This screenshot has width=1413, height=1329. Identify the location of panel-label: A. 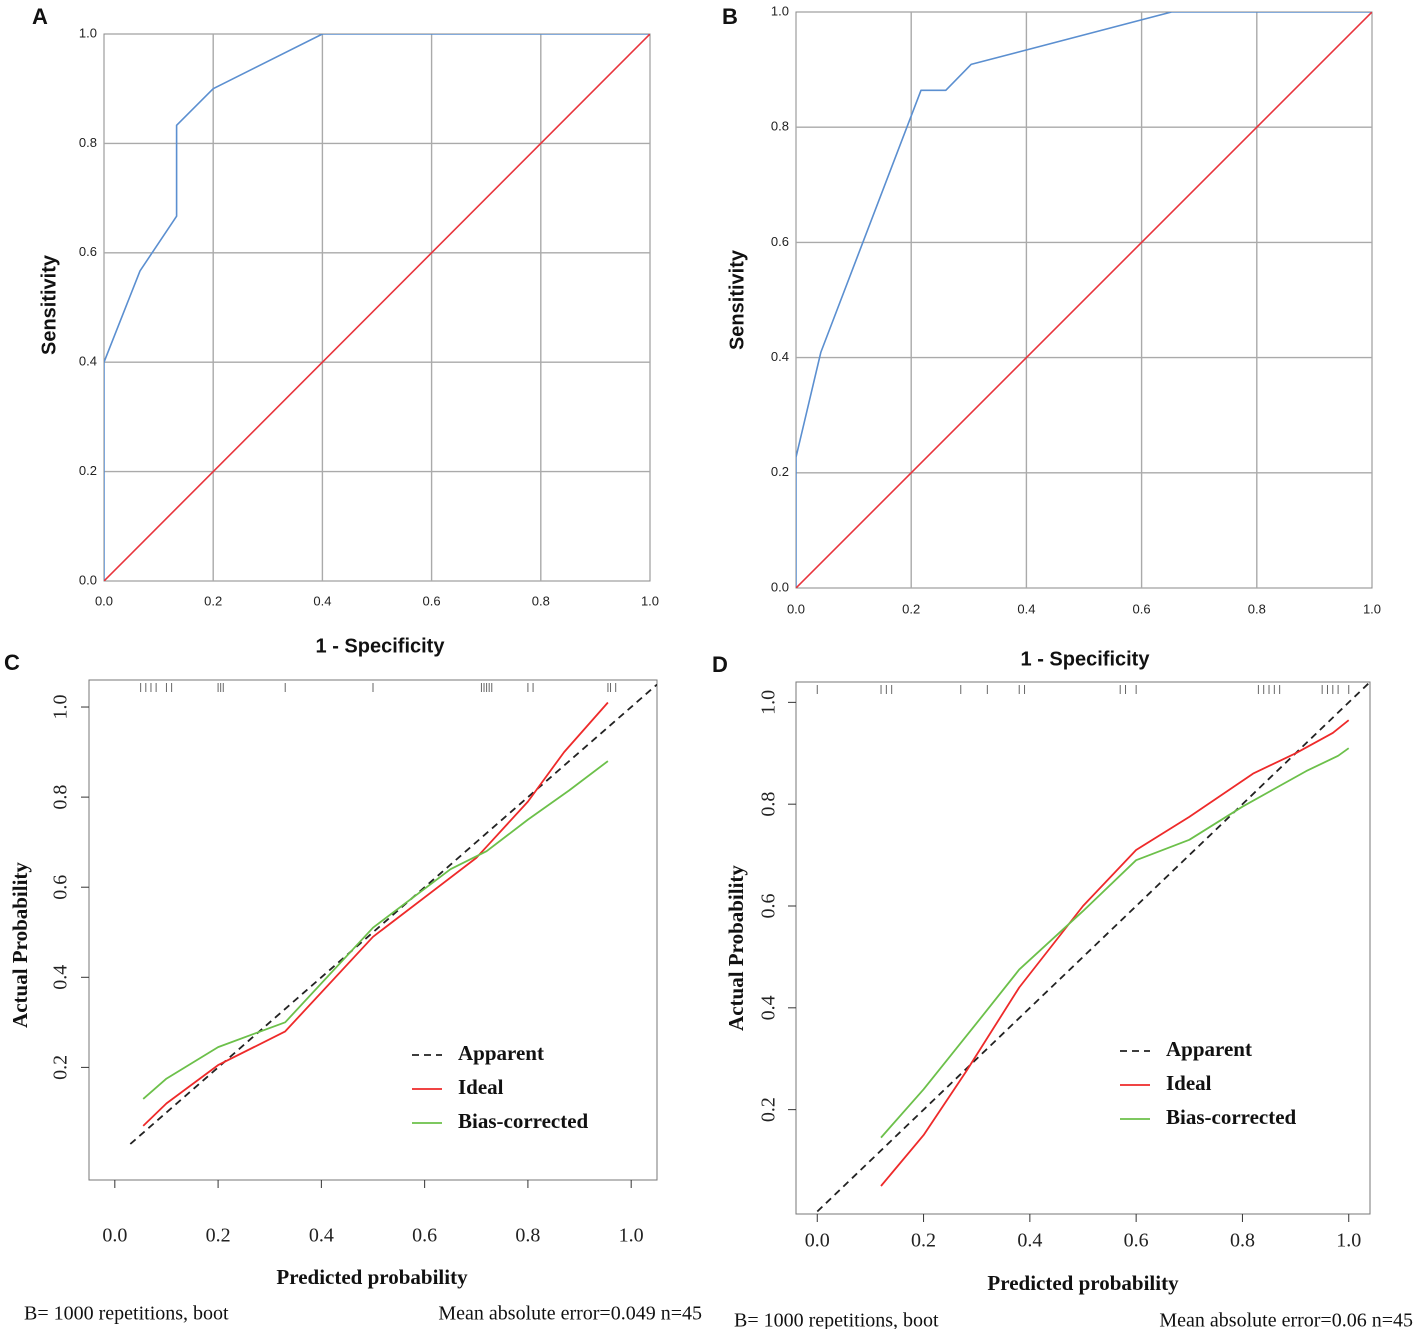
(40, 16).